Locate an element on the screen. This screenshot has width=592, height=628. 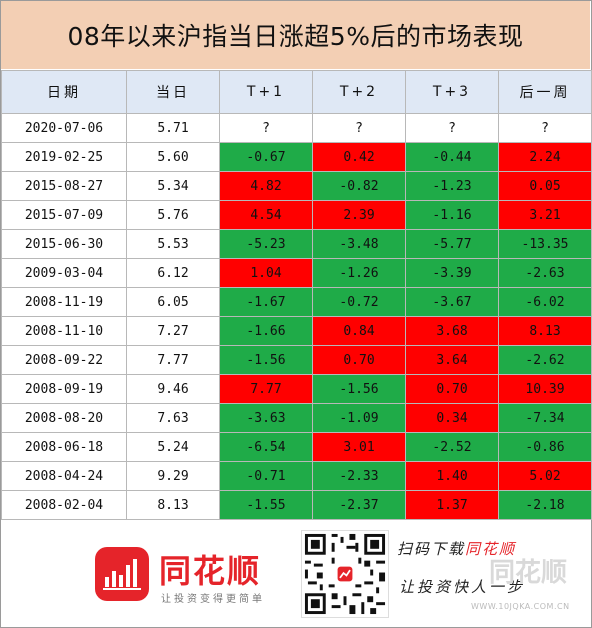
cell-t2: 3.01 is located at coordinates (359, 447).